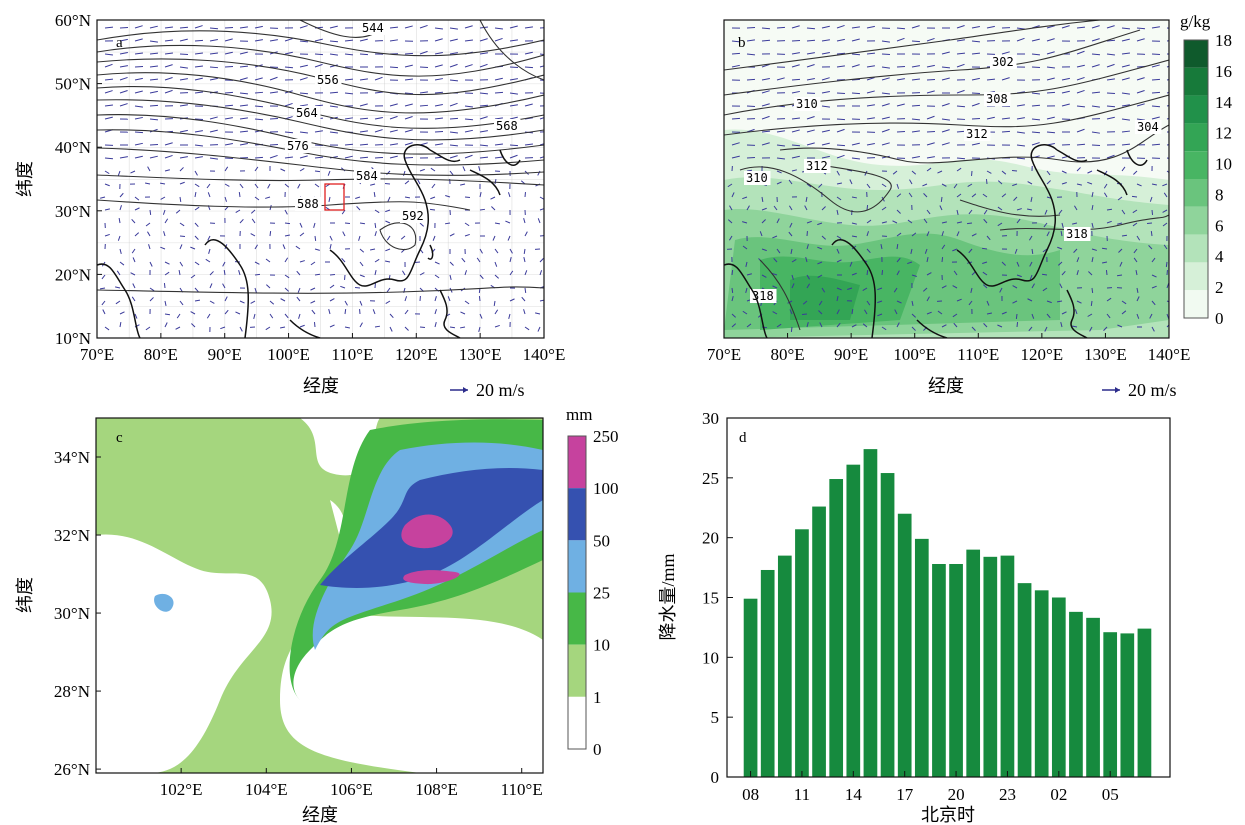 This screenshot has width=1245, height=825. What do you see at coordinates (72, 535) in the screenshot?
I see `y-tick-label: 32°N` at bounding box center [72, 535].